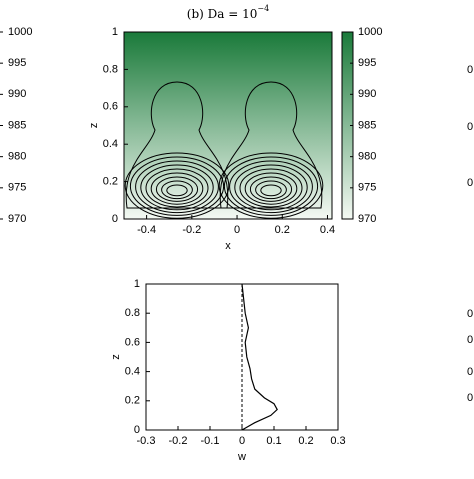  What do you see at coordinates (228, 246) in the screenshot?
I see `x-axis-label: x` at bounding box center [228, 246].